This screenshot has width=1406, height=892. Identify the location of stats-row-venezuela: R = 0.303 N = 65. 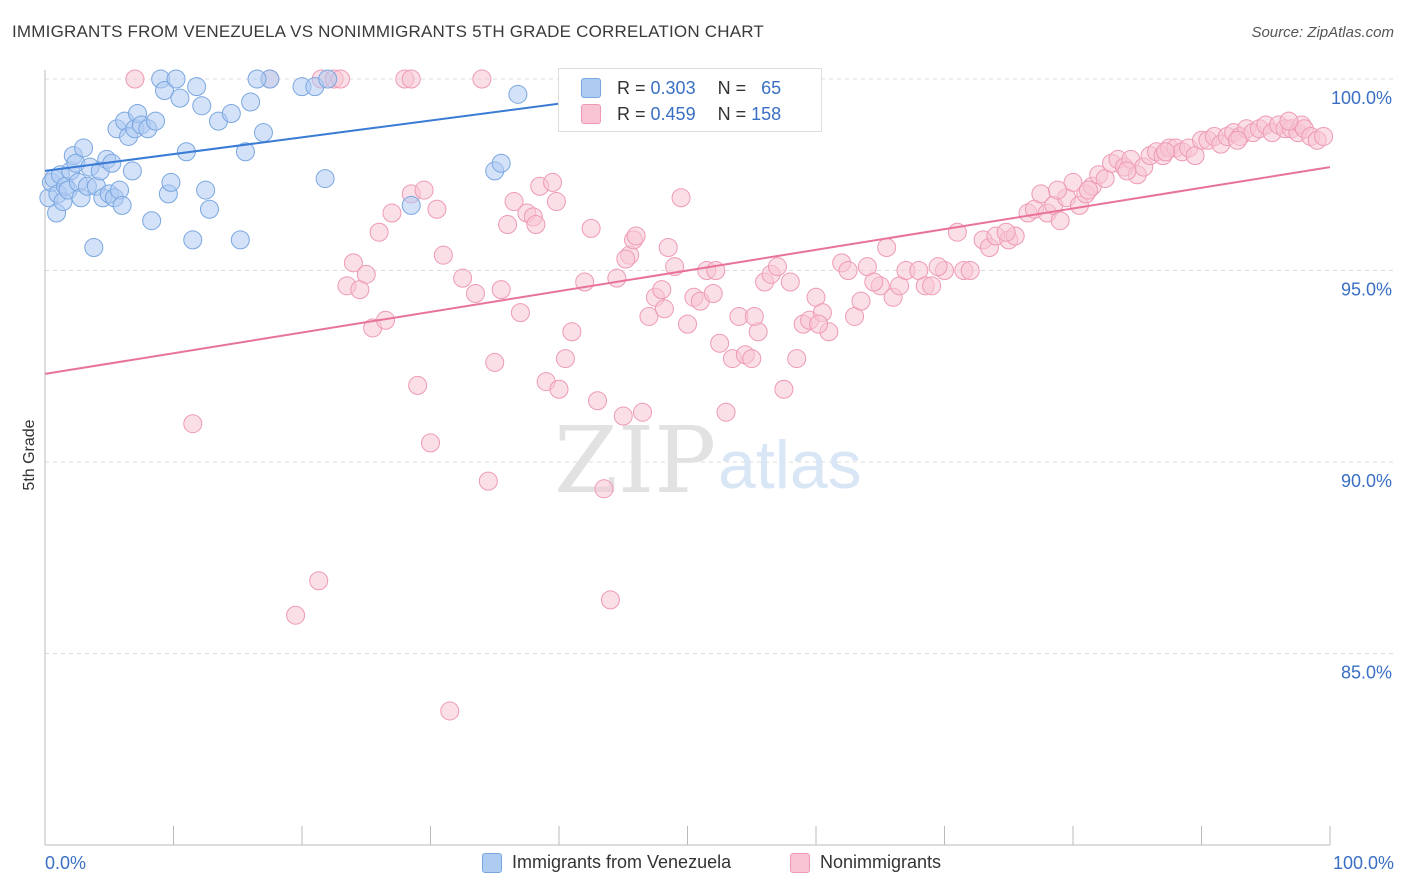
(681, 88).